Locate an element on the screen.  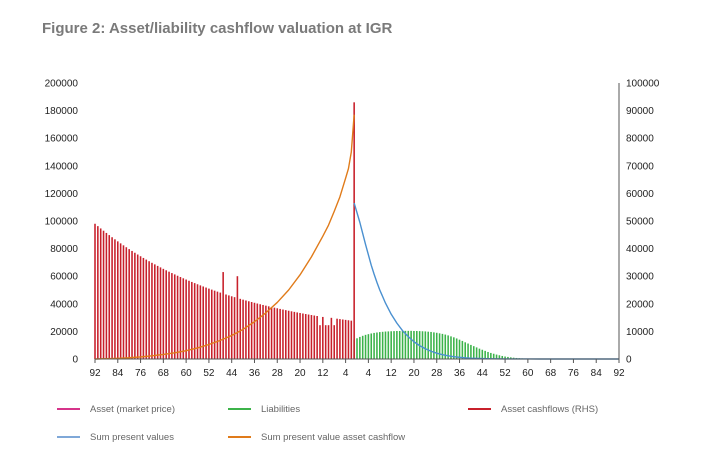
y-tick-label: 100000 is located at coordinates (62, 222).